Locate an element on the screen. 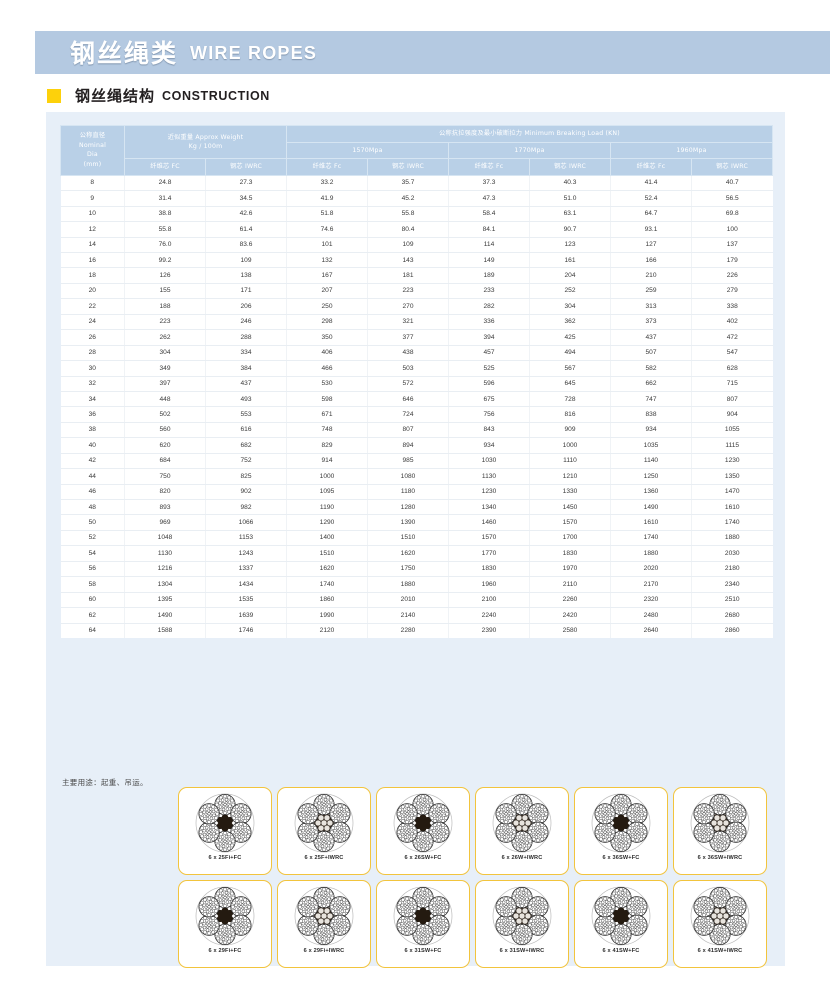 The width and height of the screenshot is (830, 1000). cell-nominal-dia: 32 is located at coordinates (92, 384).